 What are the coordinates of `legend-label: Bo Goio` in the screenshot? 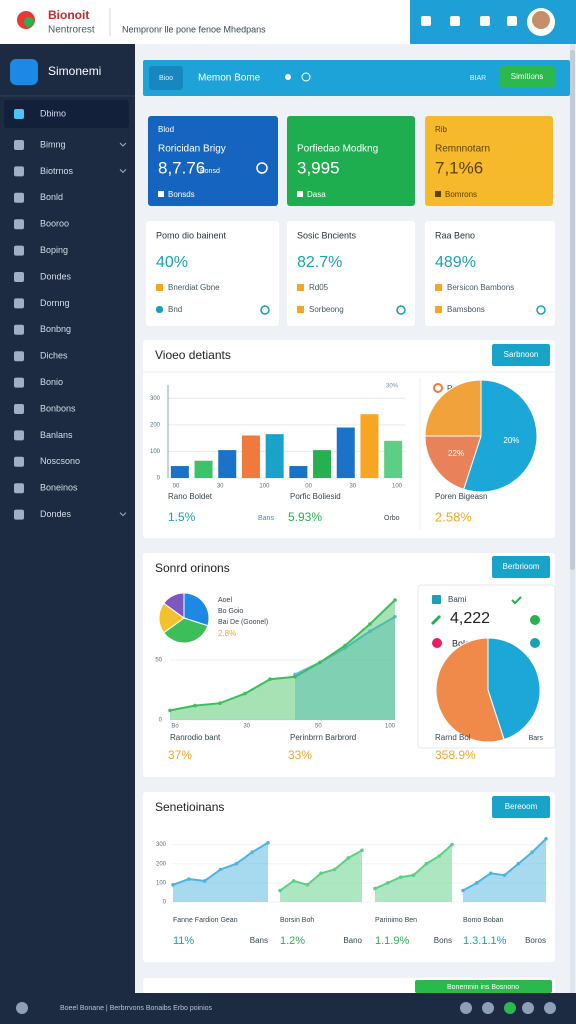 It's located at (230, 611).